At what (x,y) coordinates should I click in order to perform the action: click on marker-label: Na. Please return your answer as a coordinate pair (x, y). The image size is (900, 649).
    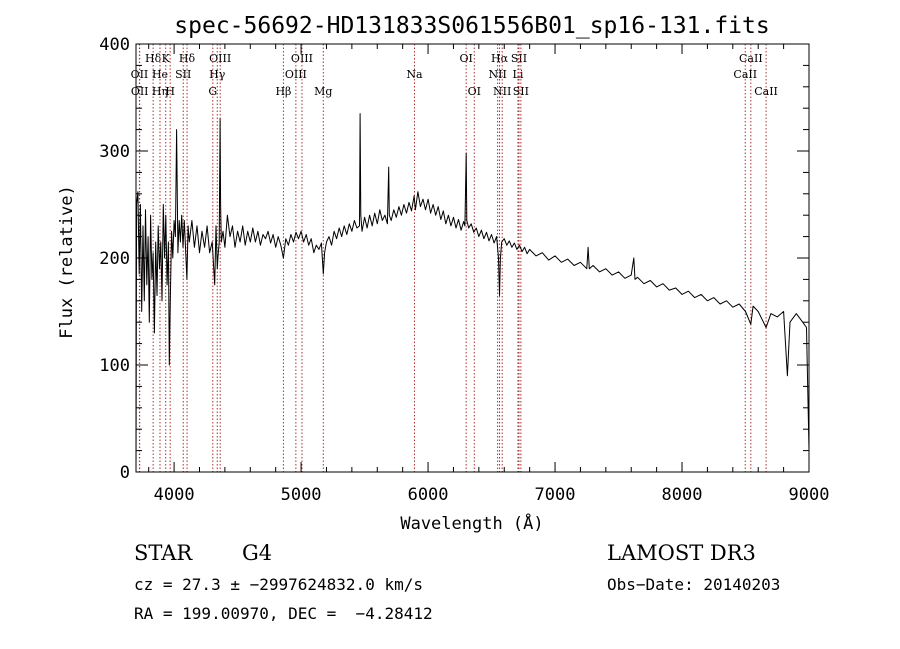
    Looking at the image, I should click on (414, 74).